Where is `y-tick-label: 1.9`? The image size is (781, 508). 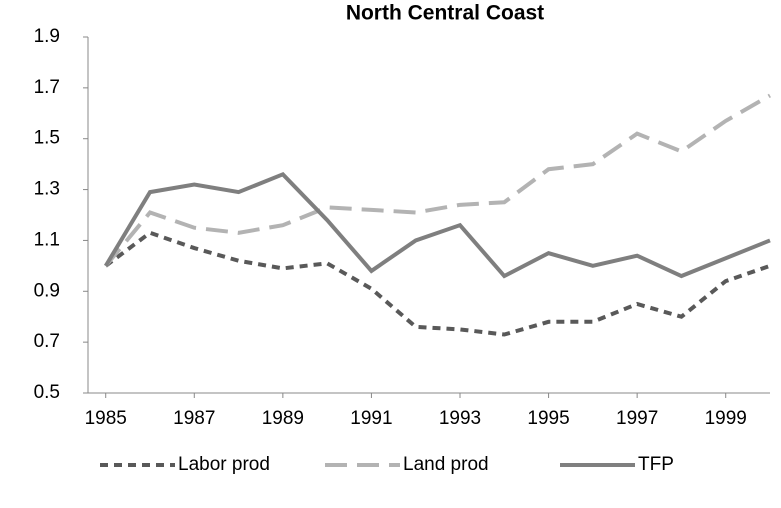
y-tick-label: 1.9 is located at coordinates (47, 36).